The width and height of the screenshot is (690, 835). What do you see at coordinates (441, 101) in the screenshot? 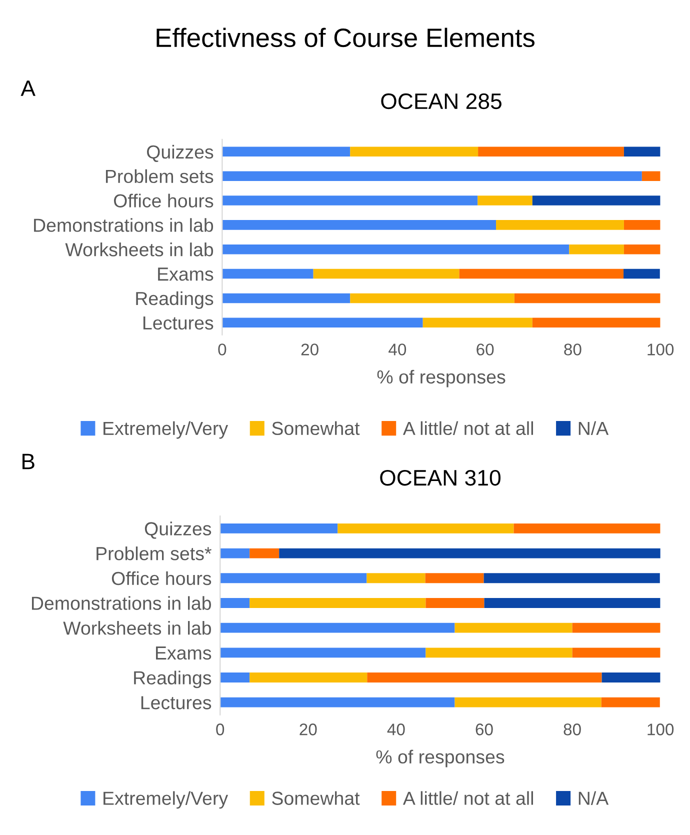
I see `chart-title: OCEAN 285` at bounding box center [441, 101].